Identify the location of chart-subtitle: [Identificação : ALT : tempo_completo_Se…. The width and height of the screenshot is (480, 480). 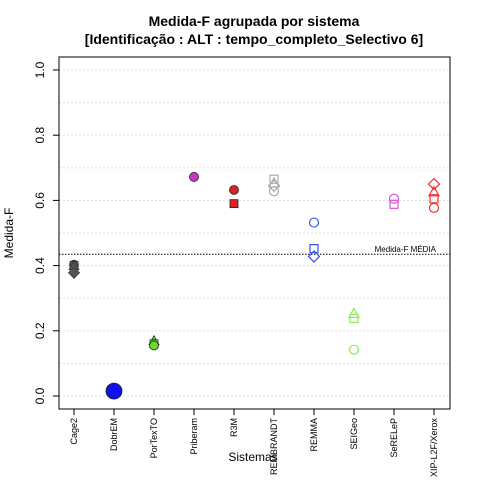
(254, 39).